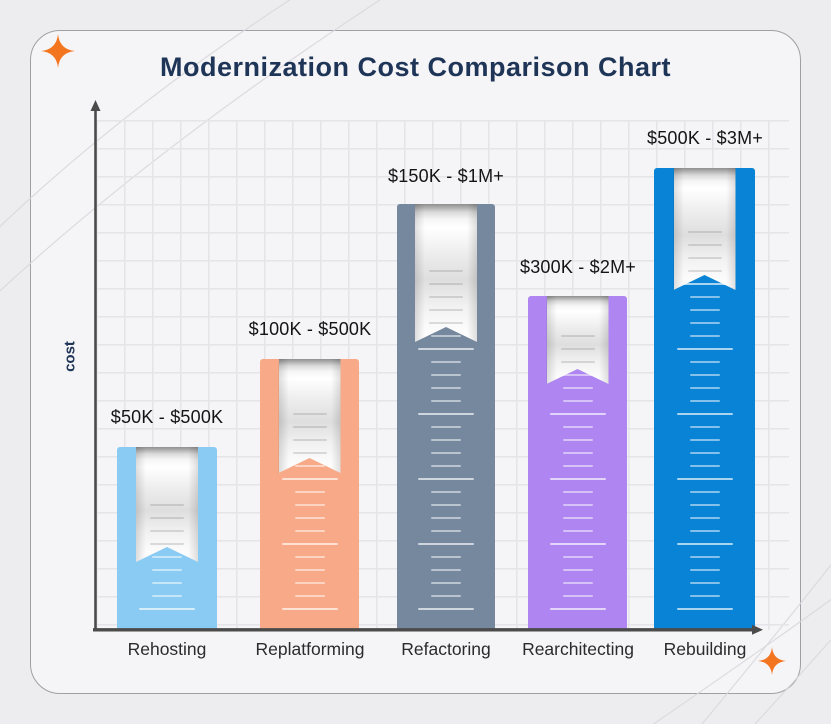 The width and height of the screenshot is (831, 724). I want to click on bar-rehosting, so click(167, 538).